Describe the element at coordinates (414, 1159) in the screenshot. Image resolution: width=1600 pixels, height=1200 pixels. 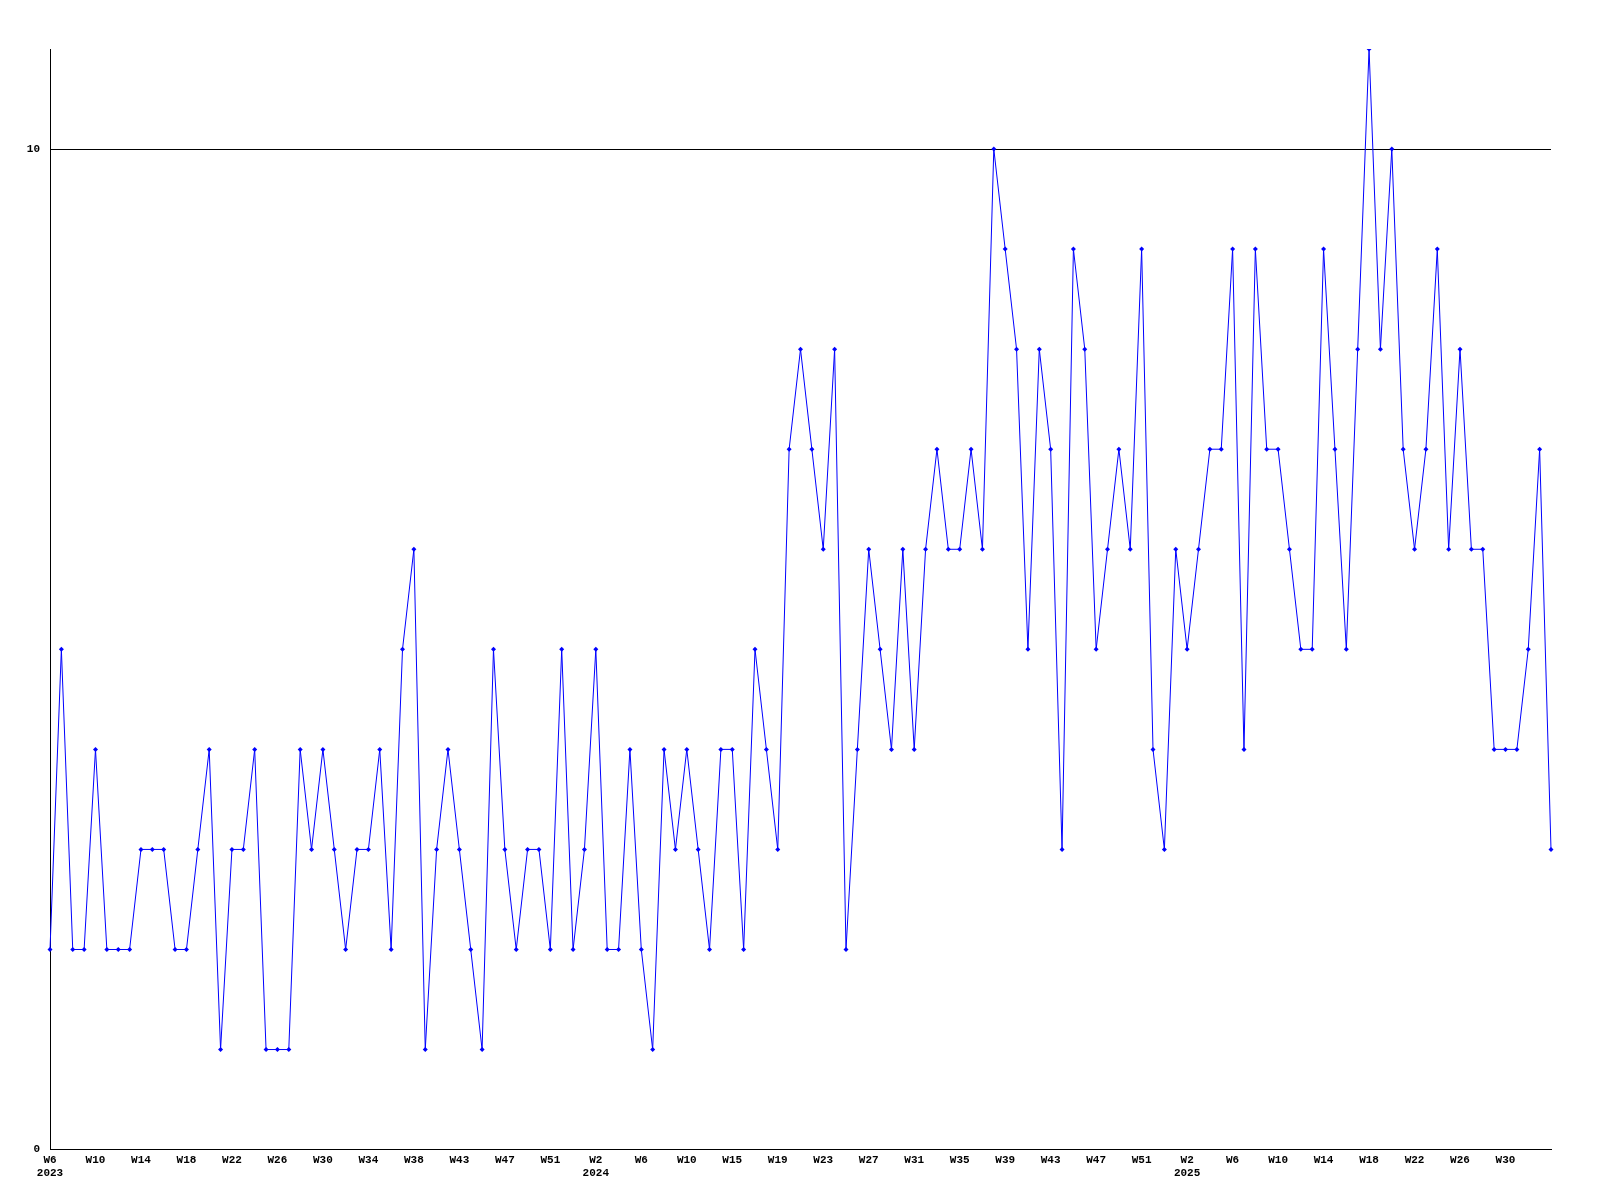
I see `x-tick-label: W38` at that location.